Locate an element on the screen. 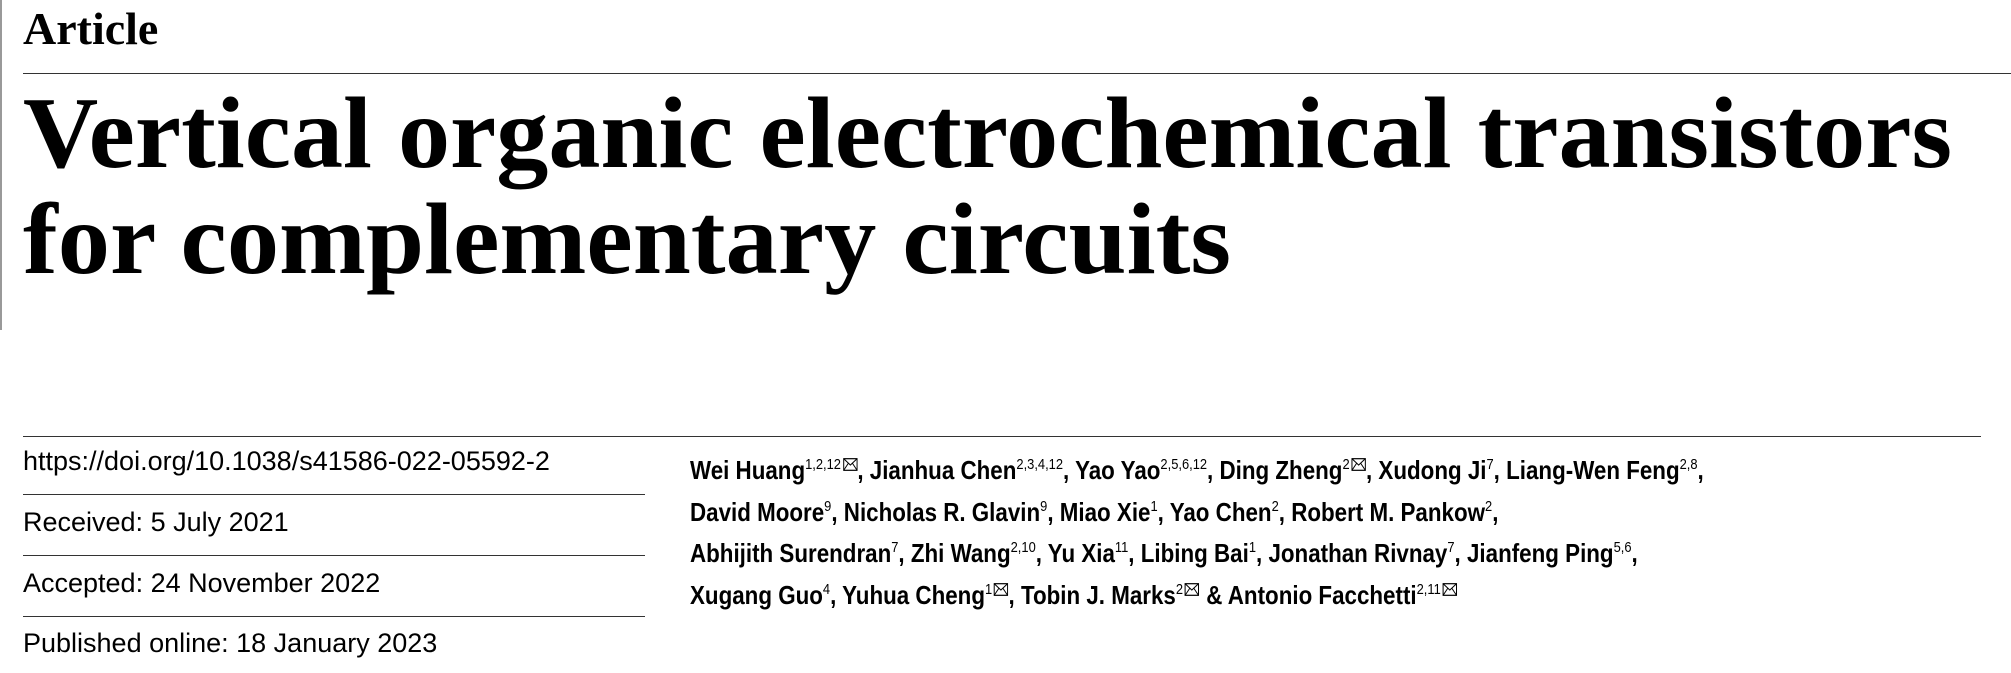  author: Ding Zheng2, is located at coordinates (1296, 470).